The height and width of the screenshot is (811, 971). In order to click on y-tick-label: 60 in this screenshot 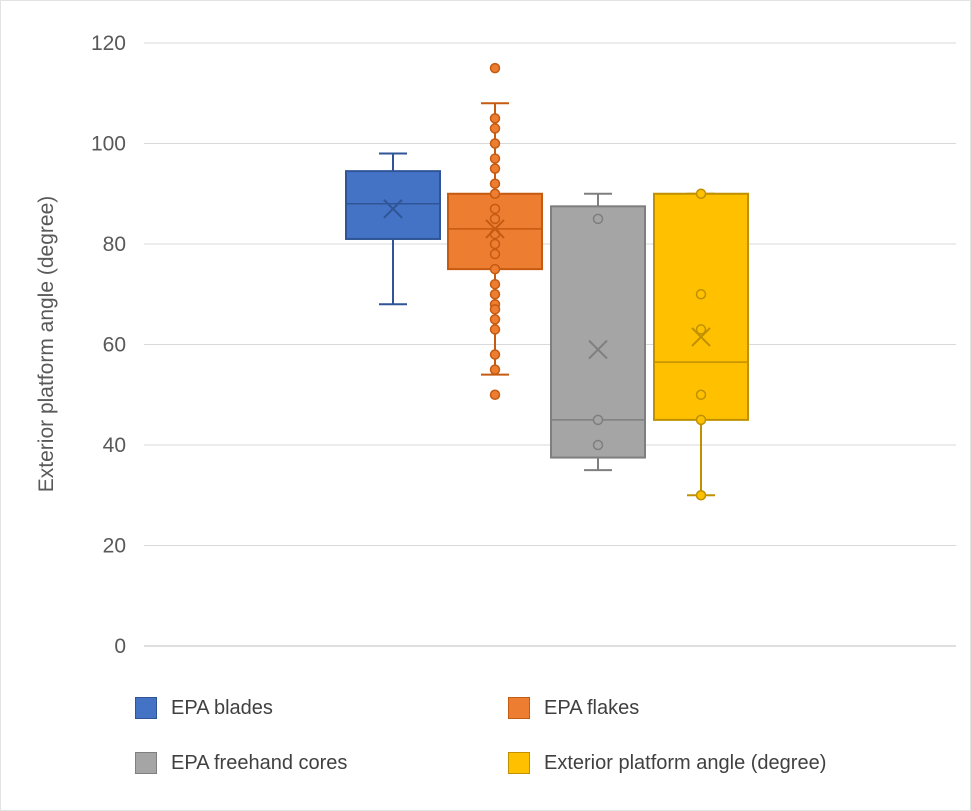, I will do `click(114, 345)`.